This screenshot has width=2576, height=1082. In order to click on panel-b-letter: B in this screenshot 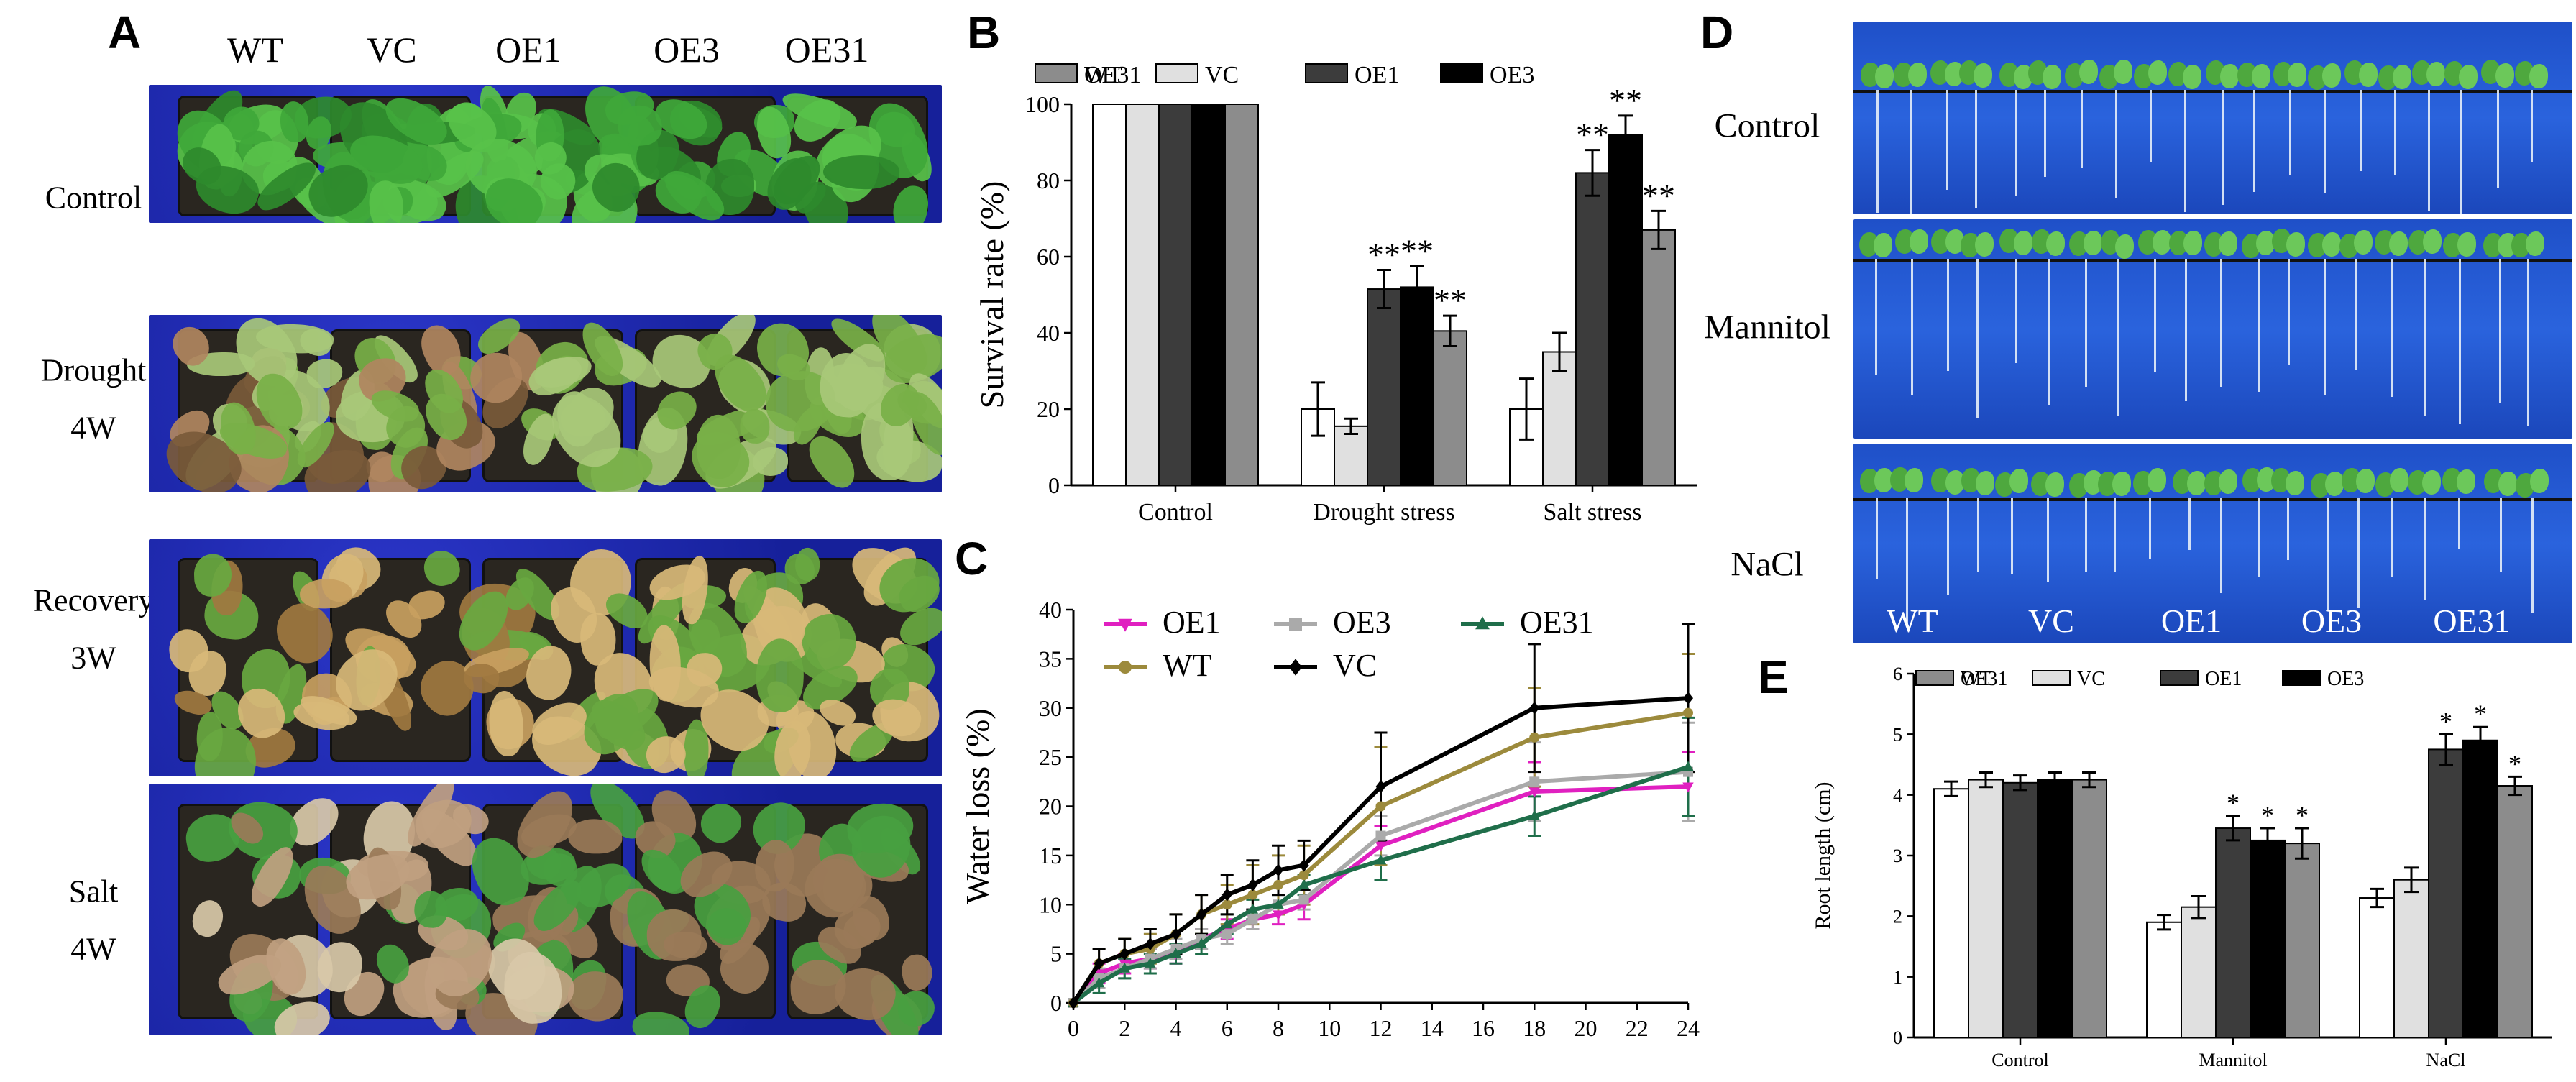, I will do `click(984, 32)`.